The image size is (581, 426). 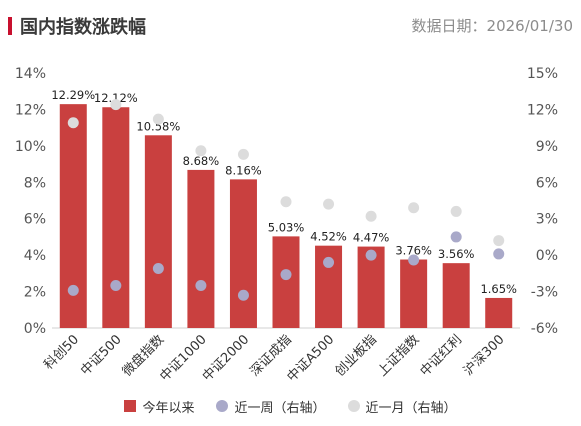 I want to click on left-axis-tick-label: 12%, so click(x=30, y=110).